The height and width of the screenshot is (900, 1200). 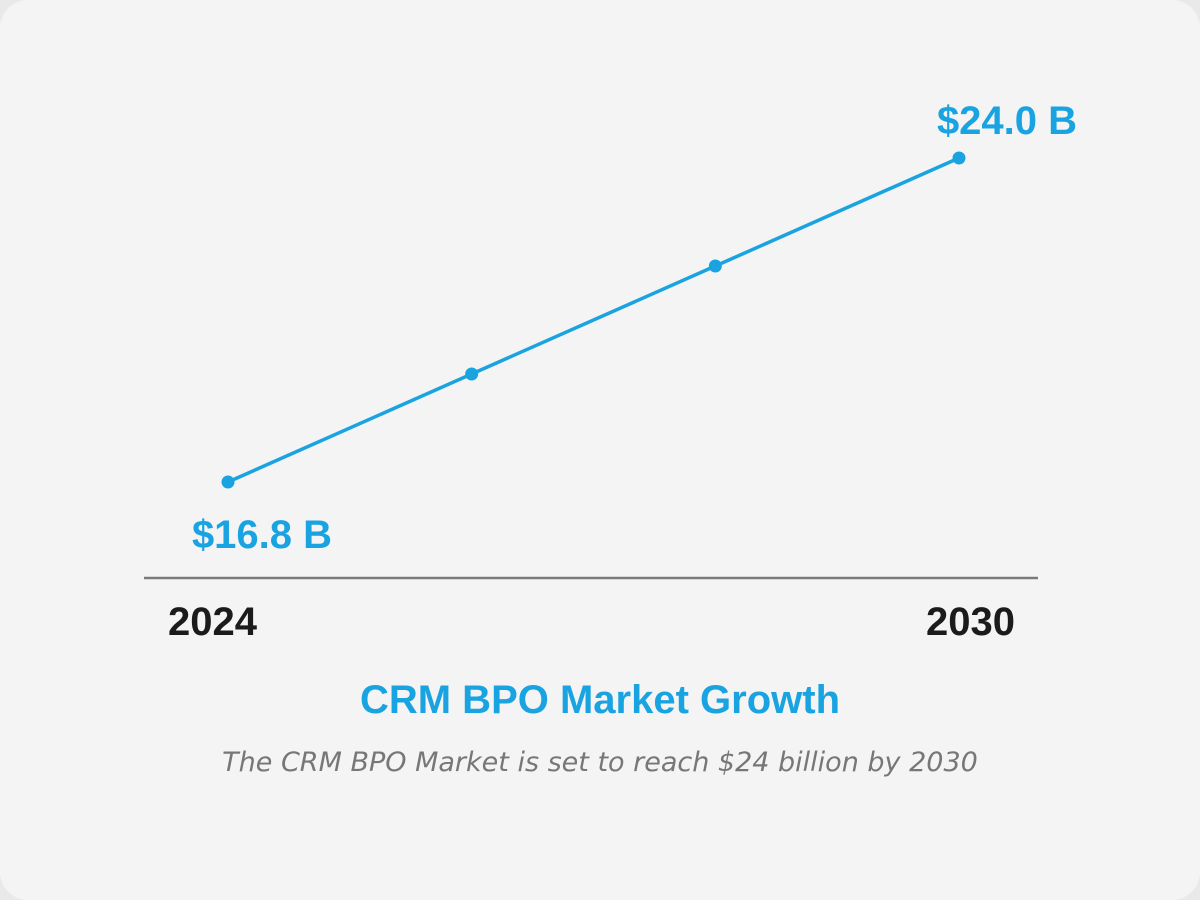 I want to click on data-point-2024, so click(x=228, y=482).